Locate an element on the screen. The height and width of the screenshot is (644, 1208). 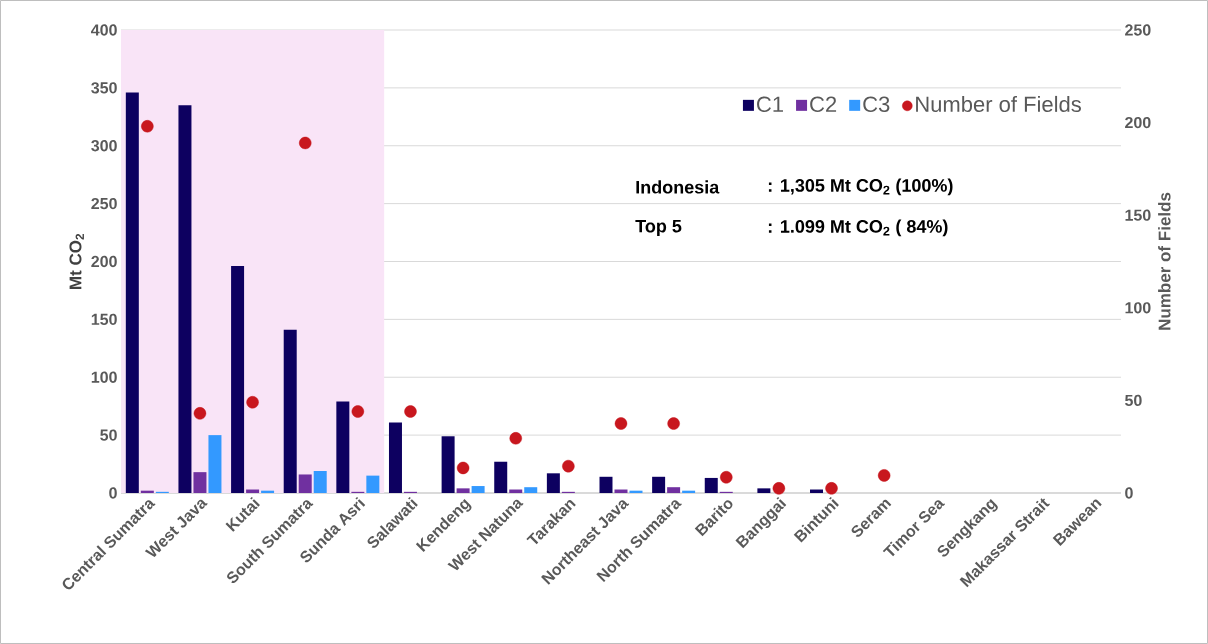
y2-tick-label: 250 is located at coordinates (1138, 30).